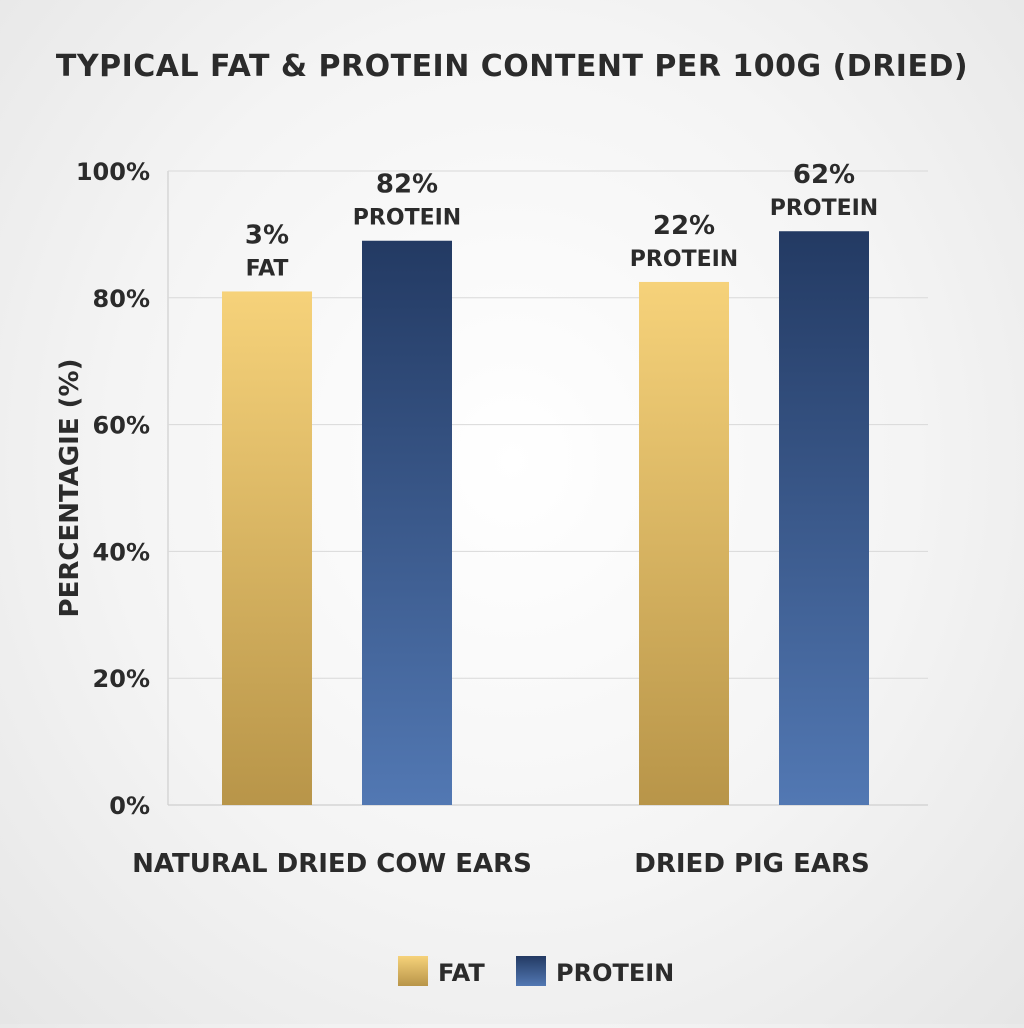 The height and width of the screenshot is (1028, 1024). What do you see at coordinates (121, 679) in the screenshot?
I see `y-tick-label: 20%` at bounding box center [121, 679].